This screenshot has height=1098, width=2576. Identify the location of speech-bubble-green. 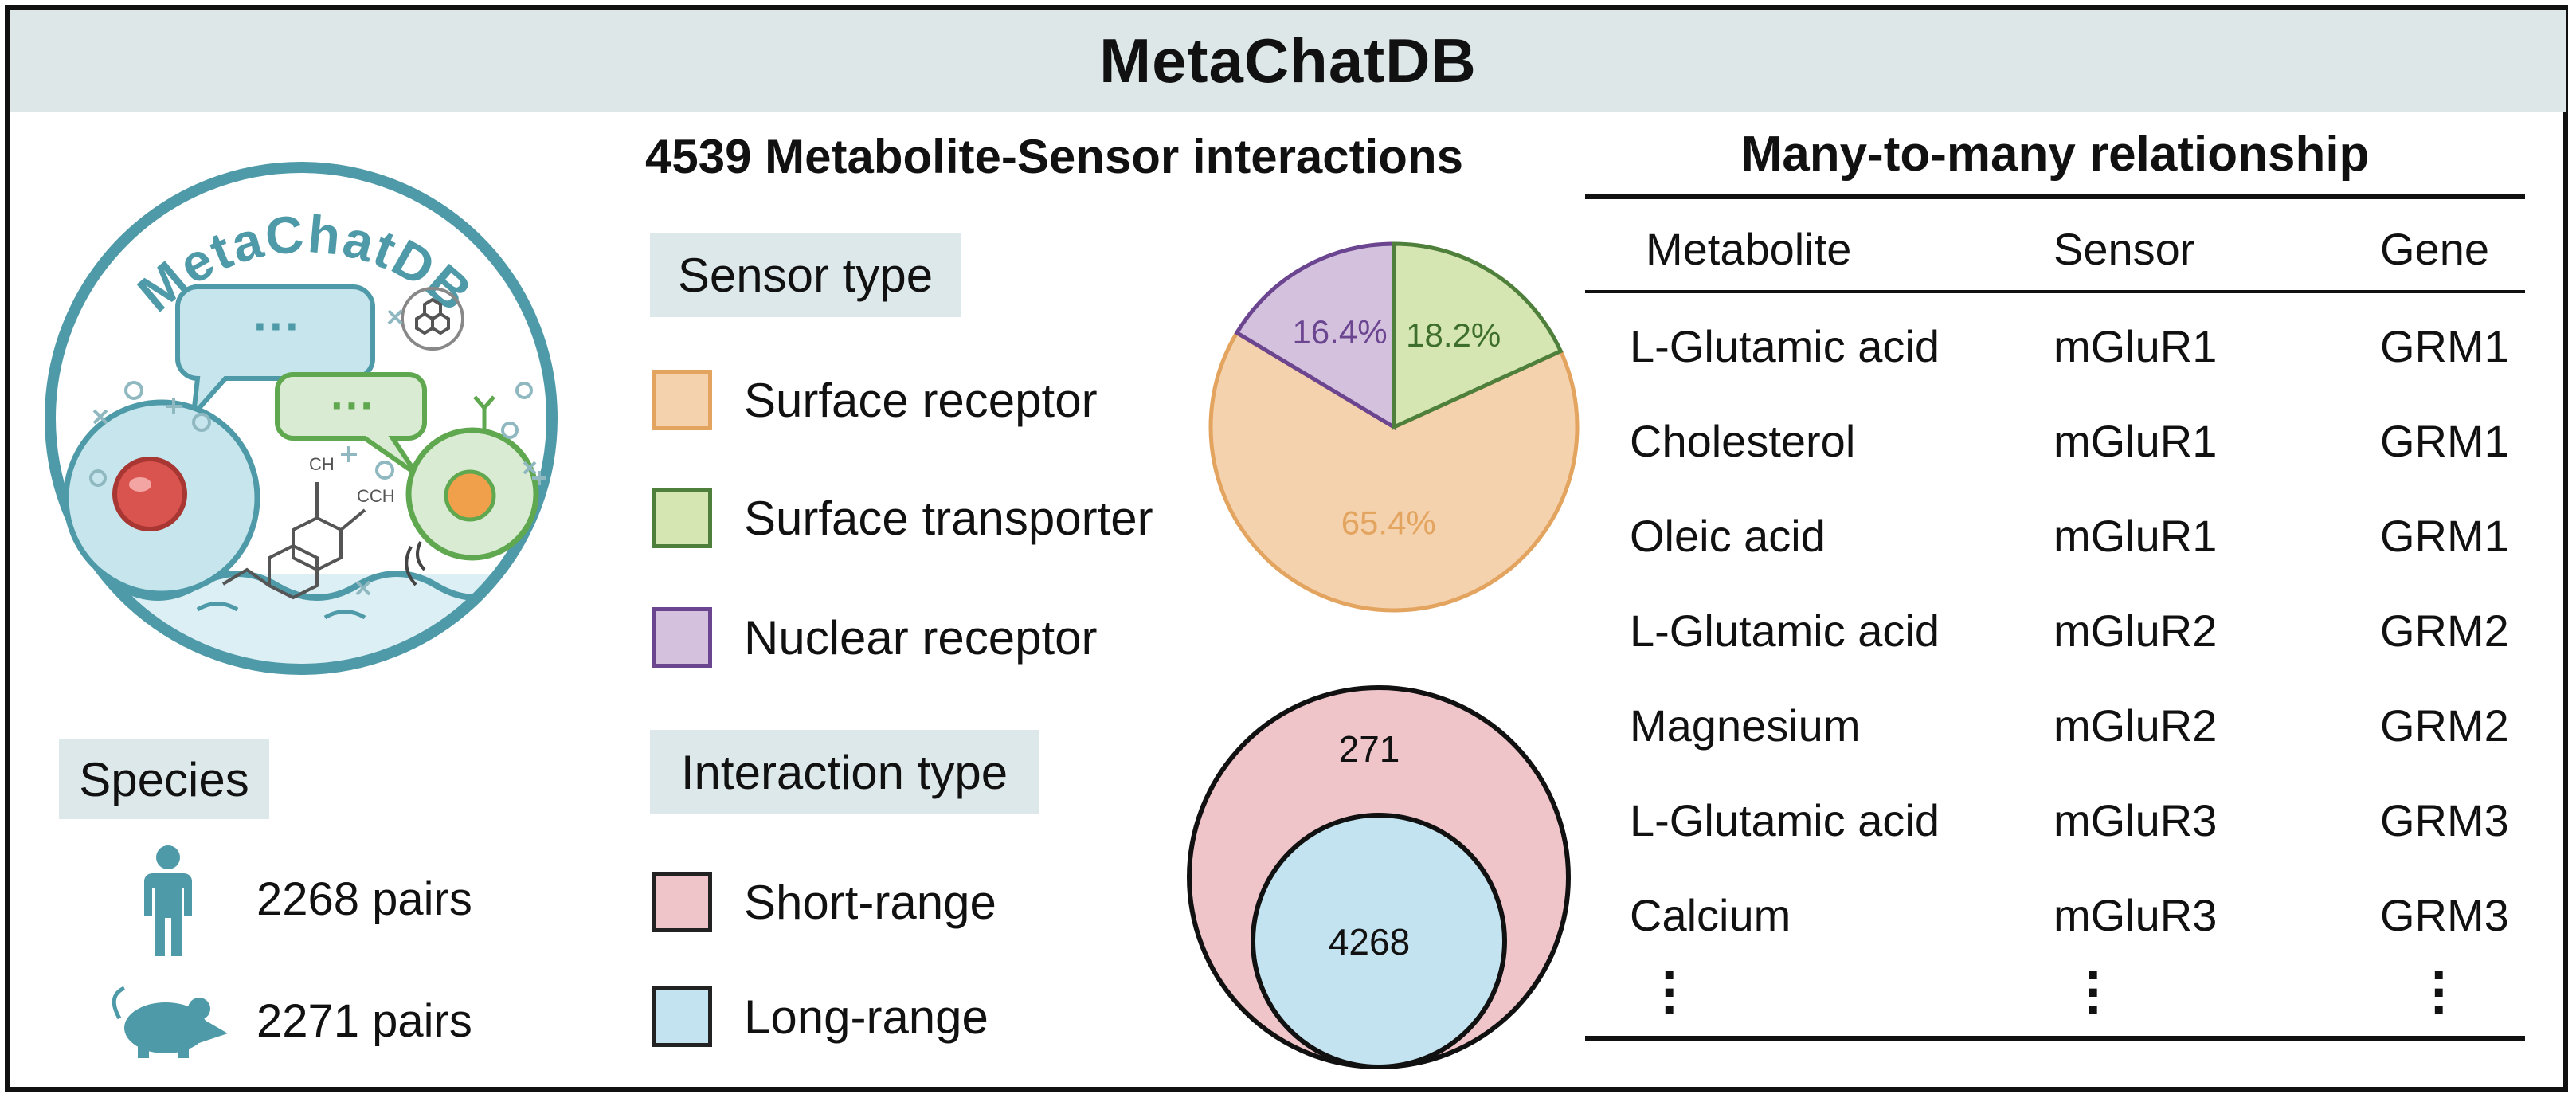
(351, 424).